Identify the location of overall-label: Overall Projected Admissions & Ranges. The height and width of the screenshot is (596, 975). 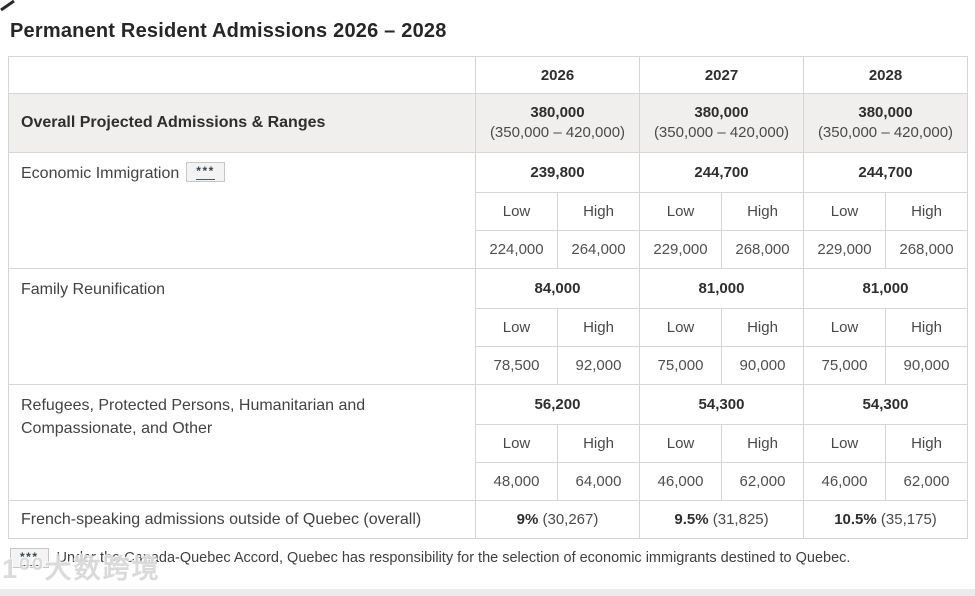
(242, 123).